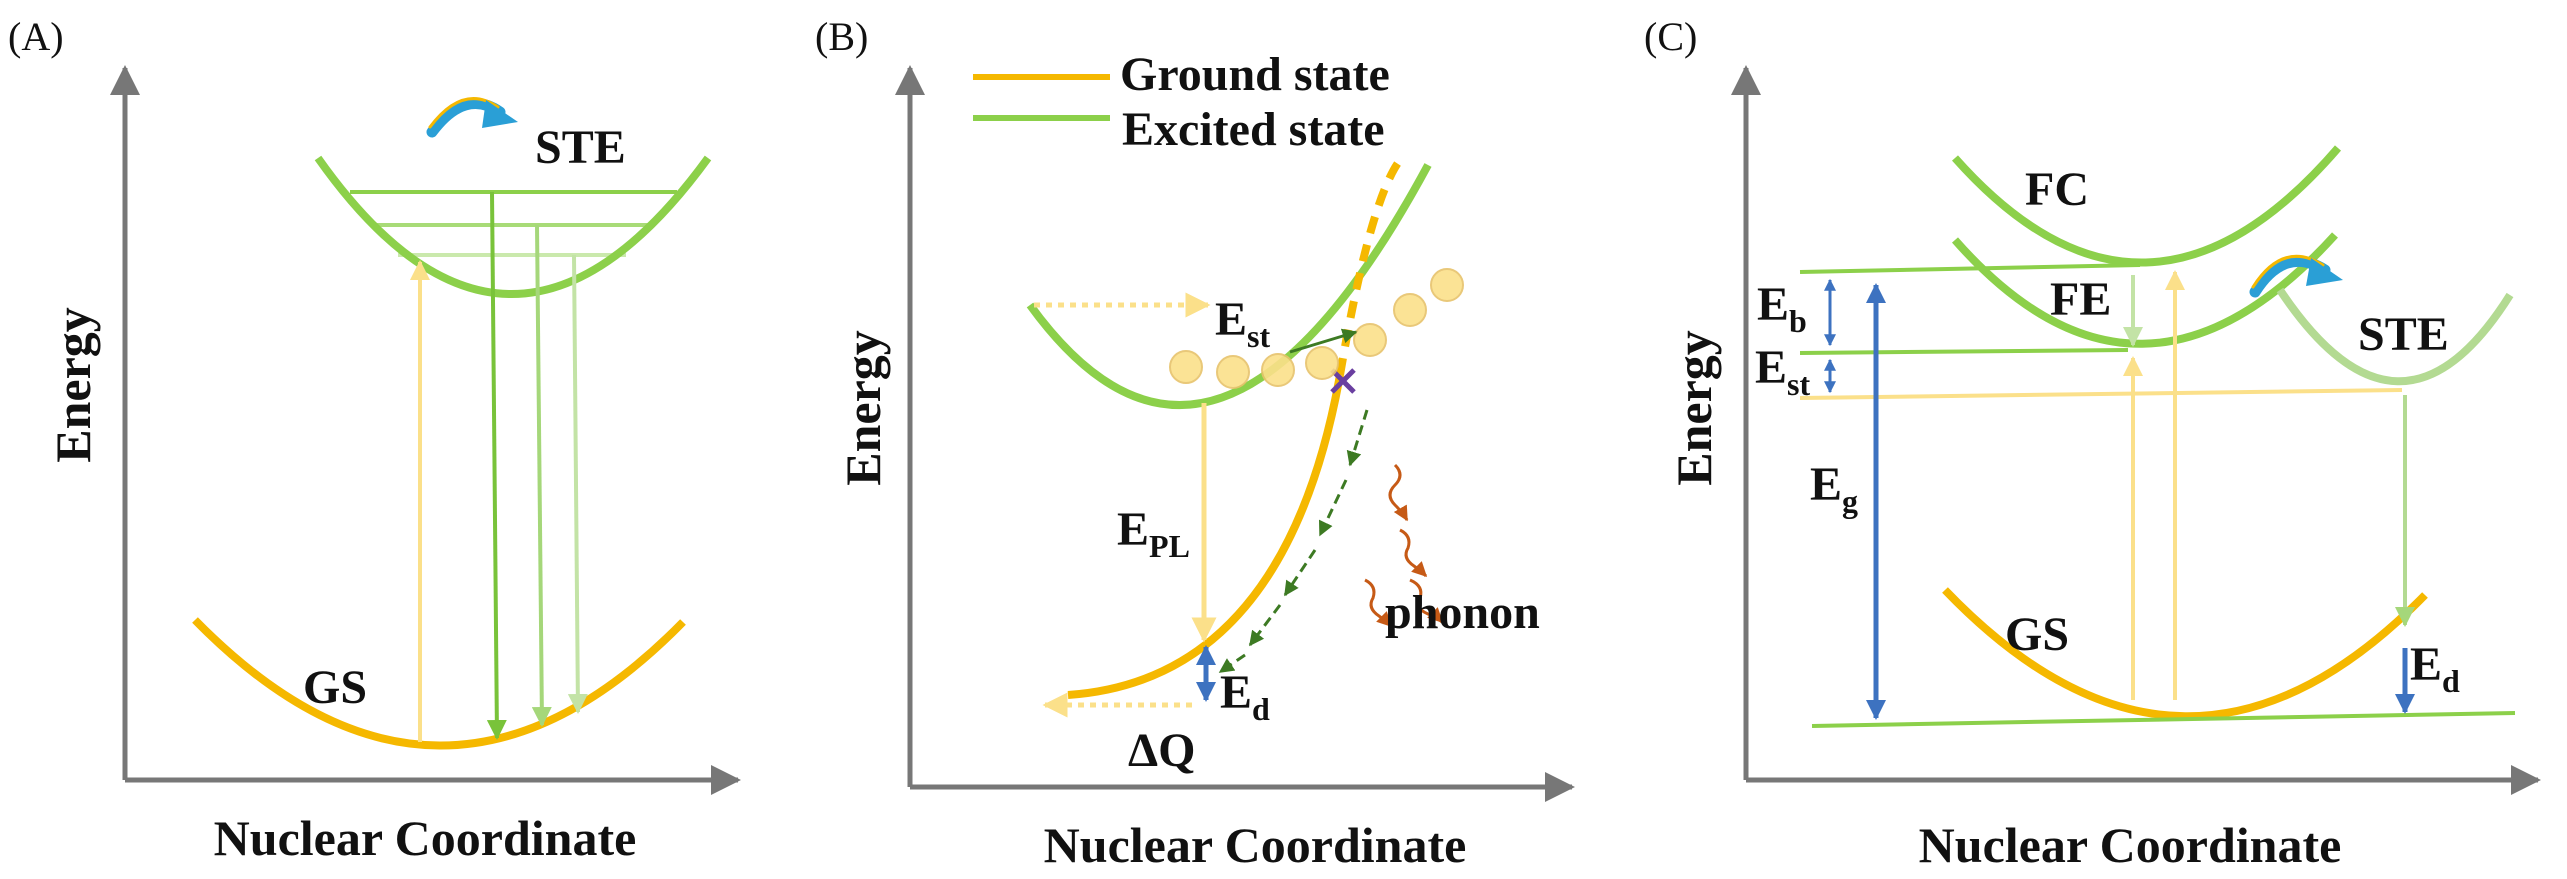  Describe the element at coordinates (1161, 750) in the screenshot. I see `panel-b-dq-label: ΔQ` at that location.